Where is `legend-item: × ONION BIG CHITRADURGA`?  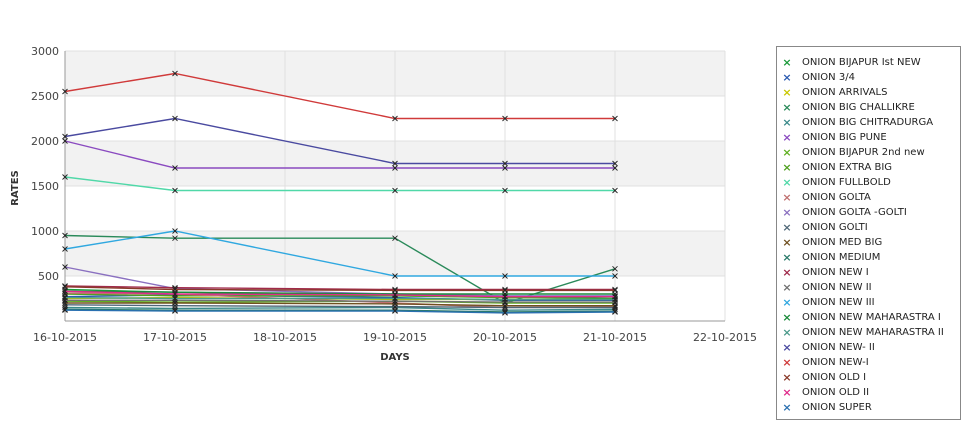 legend-item: × ONION BIG CHITRADURGA is located at coordinates (868, 122).